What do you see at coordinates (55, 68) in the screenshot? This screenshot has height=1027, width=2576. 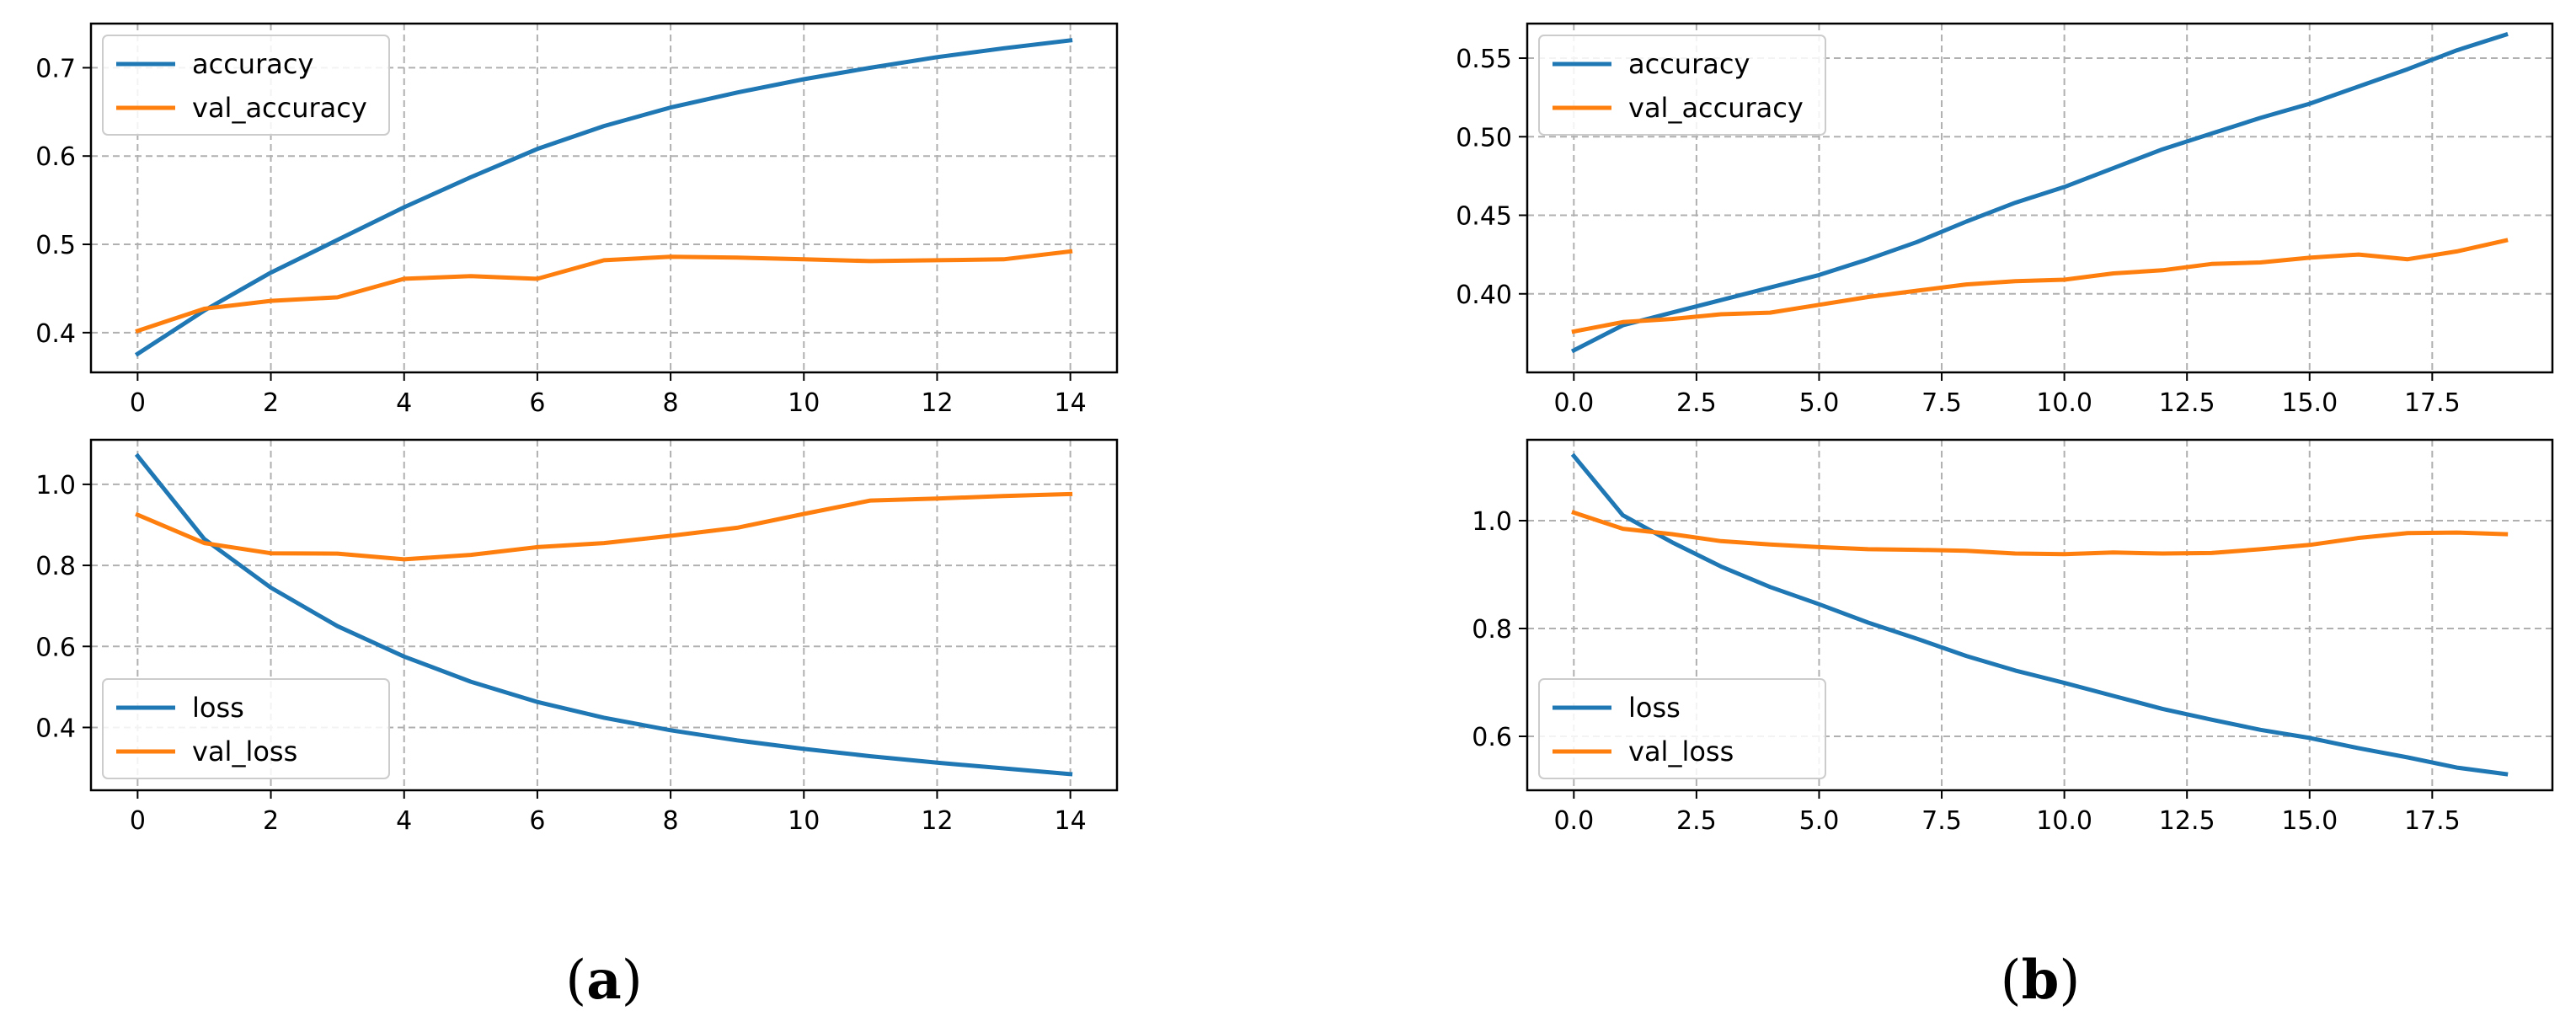 I see `y-tick-label: 0.7` at bounding box center [55, 68].